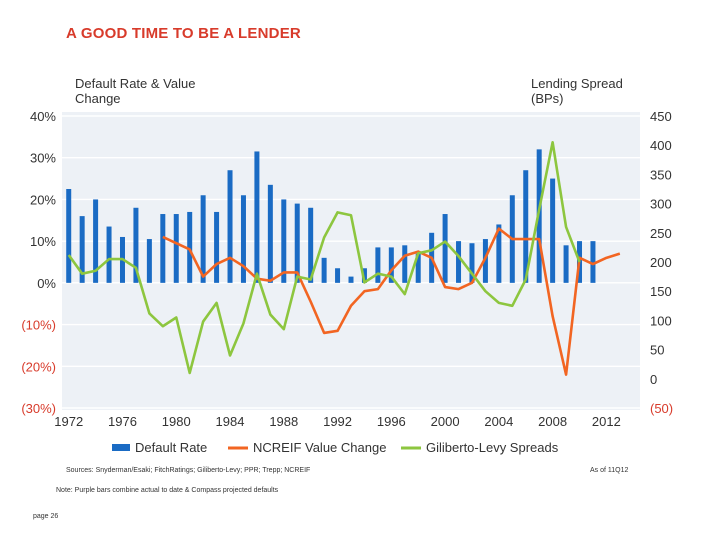  What do you see at coordinates (653, 379) in the screenshot?
I see `right-tick-label: 0` at bounding box center [653, 379].